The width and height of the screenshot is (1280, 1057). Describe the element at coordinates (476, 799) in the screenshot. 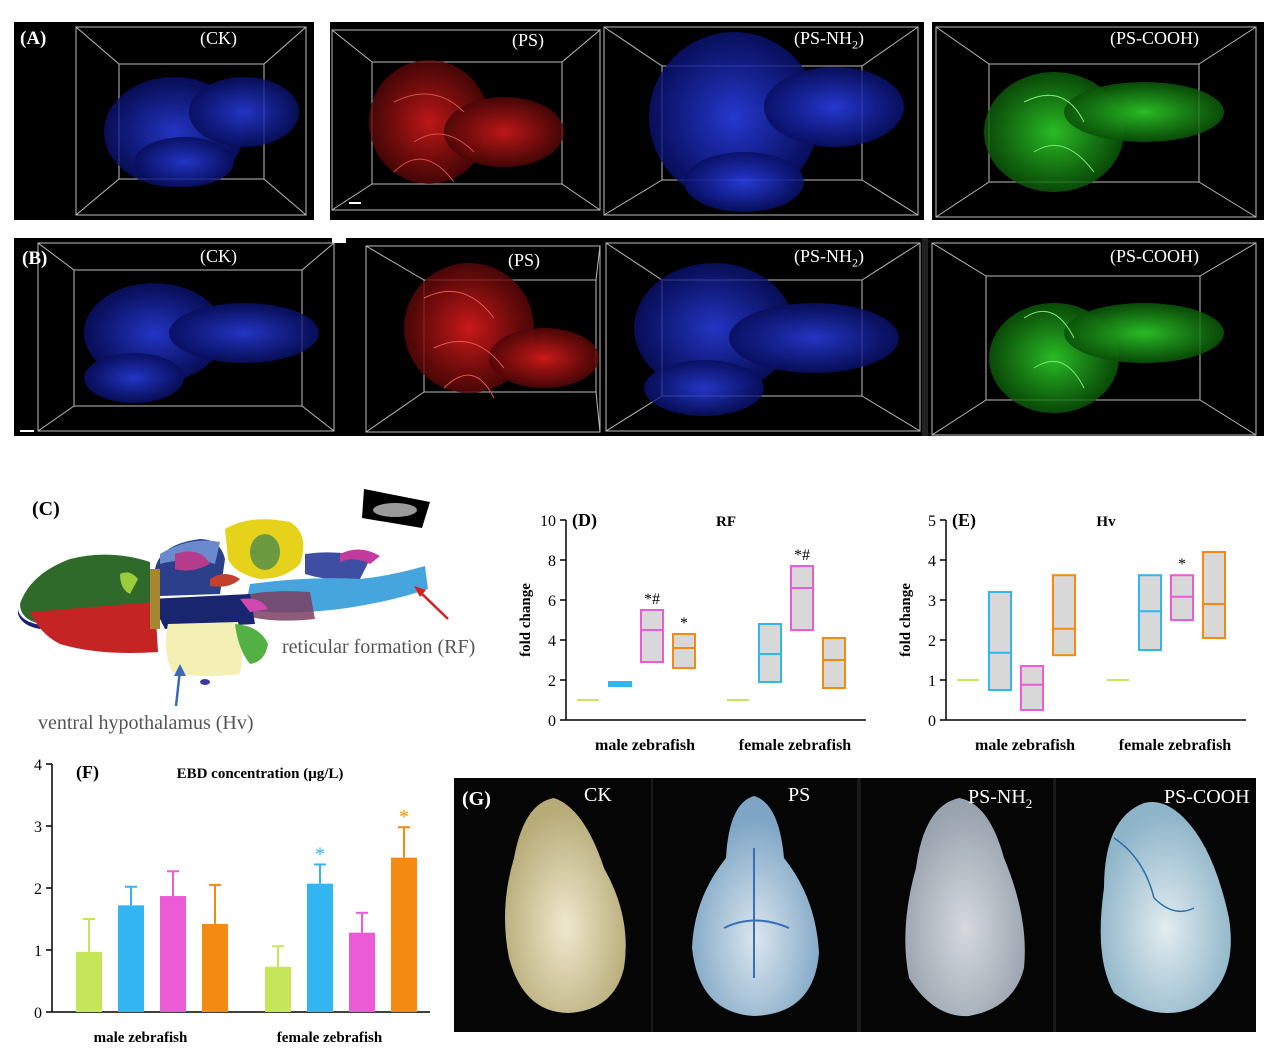

I see `panel-g-label: (G)` at that location.